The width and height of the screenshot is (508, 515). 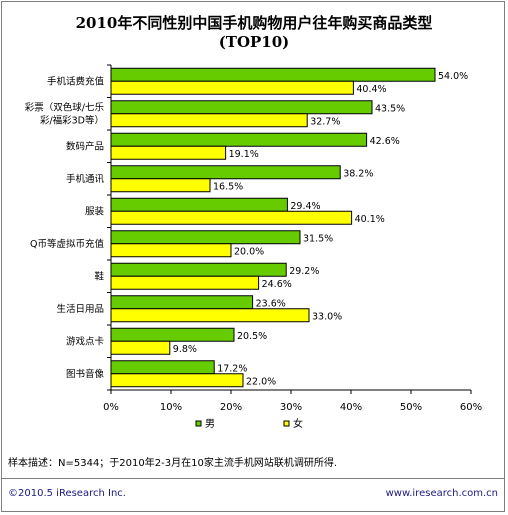 What do you see at coordinates (277, 284) in the screenshot?
I see `data-label: 24.6%` at bounding box center [277, 284].